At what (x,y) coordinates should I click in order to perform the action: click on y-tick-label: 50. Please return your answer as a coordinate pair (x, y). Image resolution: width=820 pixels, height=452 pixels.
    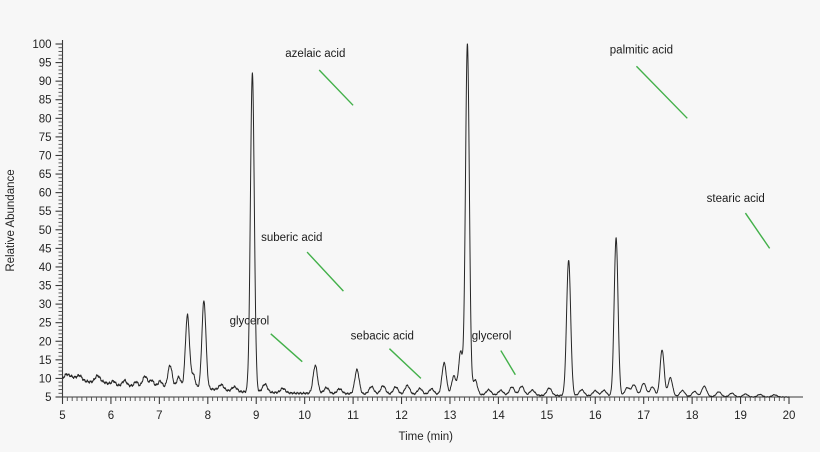
    Looking at the image, I should click on (45, 231).